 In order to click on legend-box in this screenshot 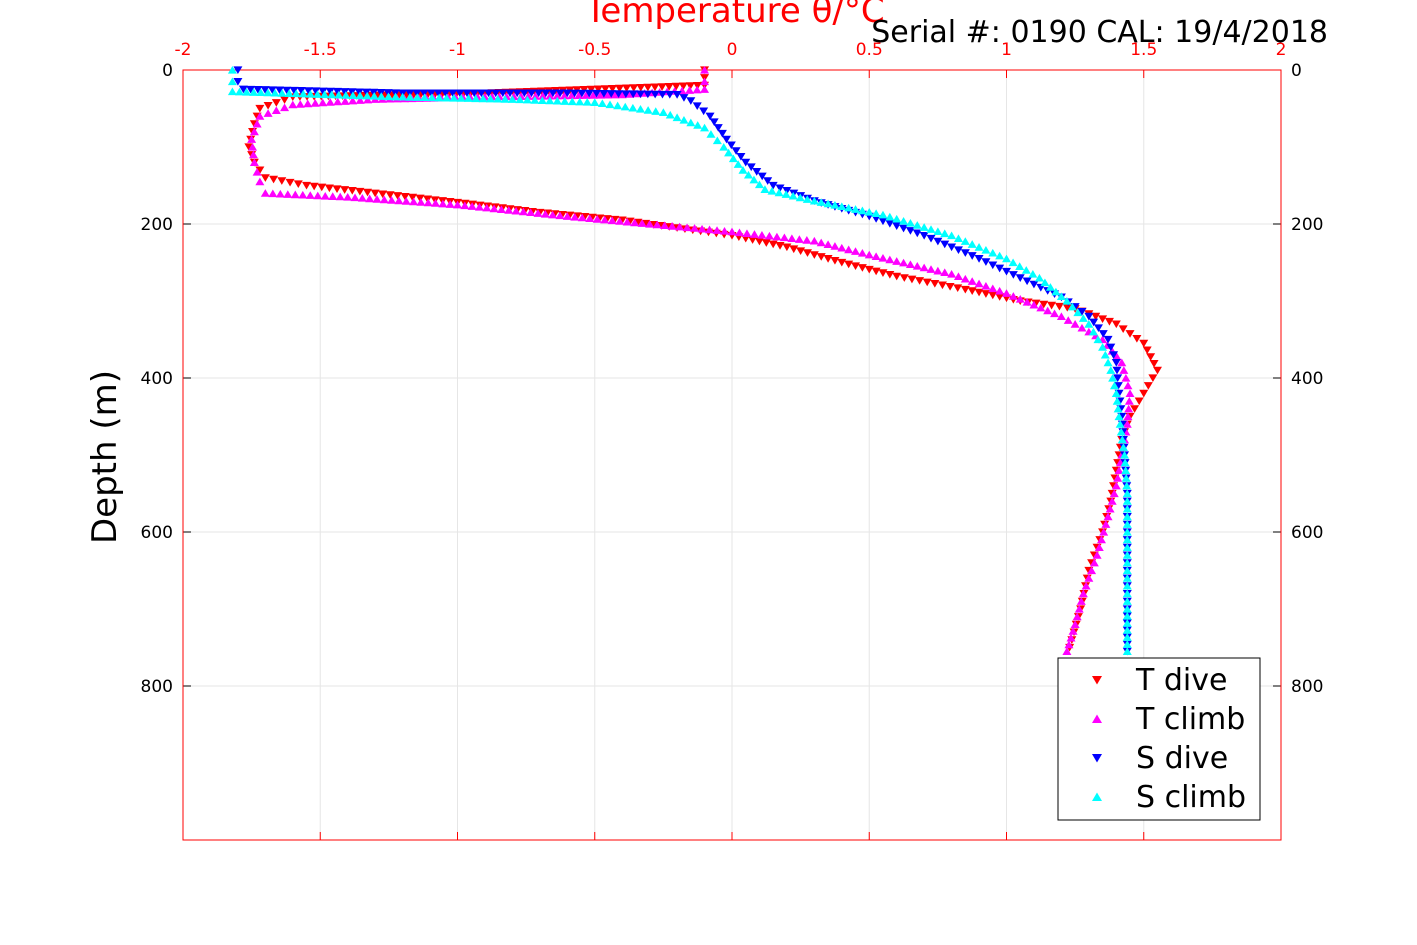, I will do `click(1159, 739)`.